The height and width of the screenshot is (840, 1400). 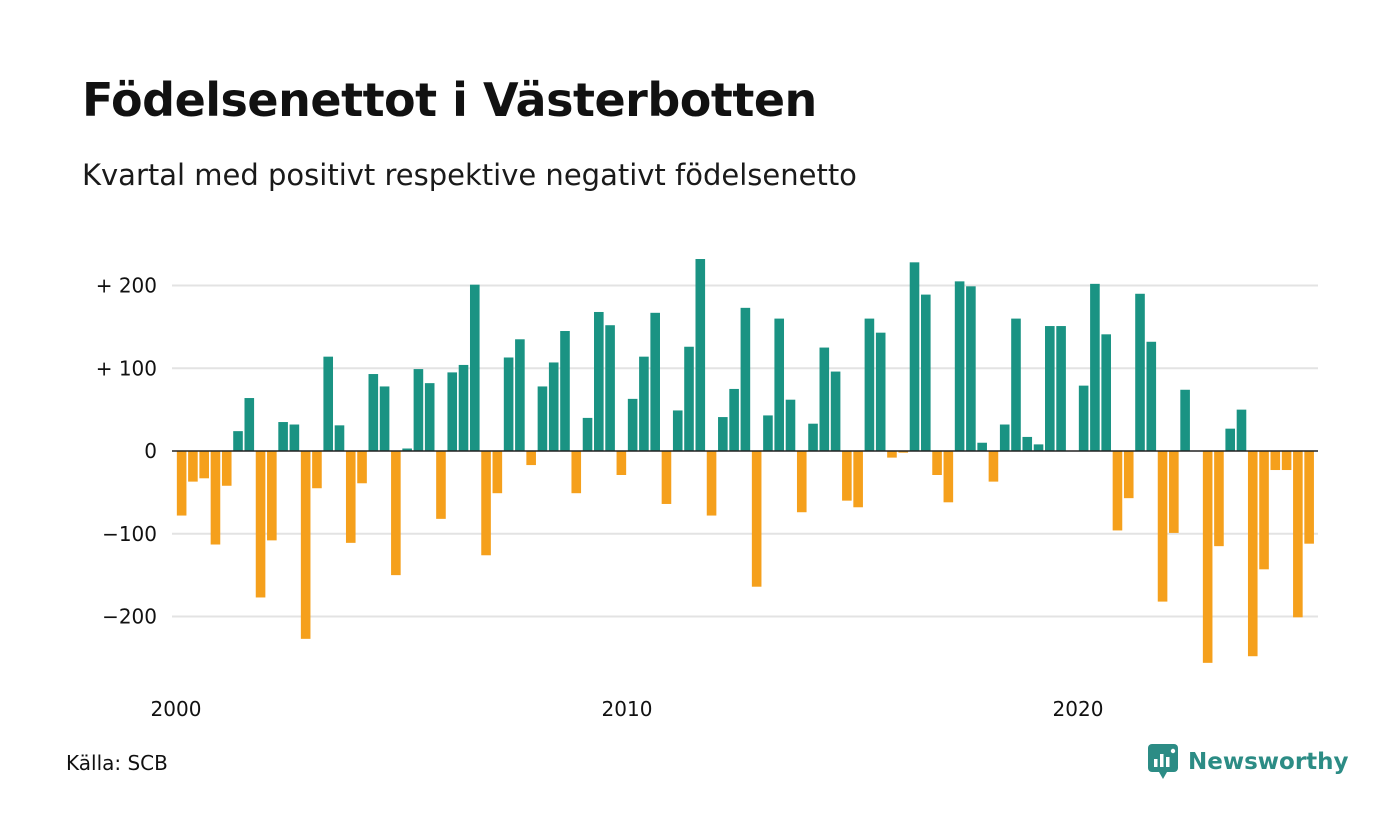 I want to click on y-tick-label: + 200, so click(x=126, y=286).